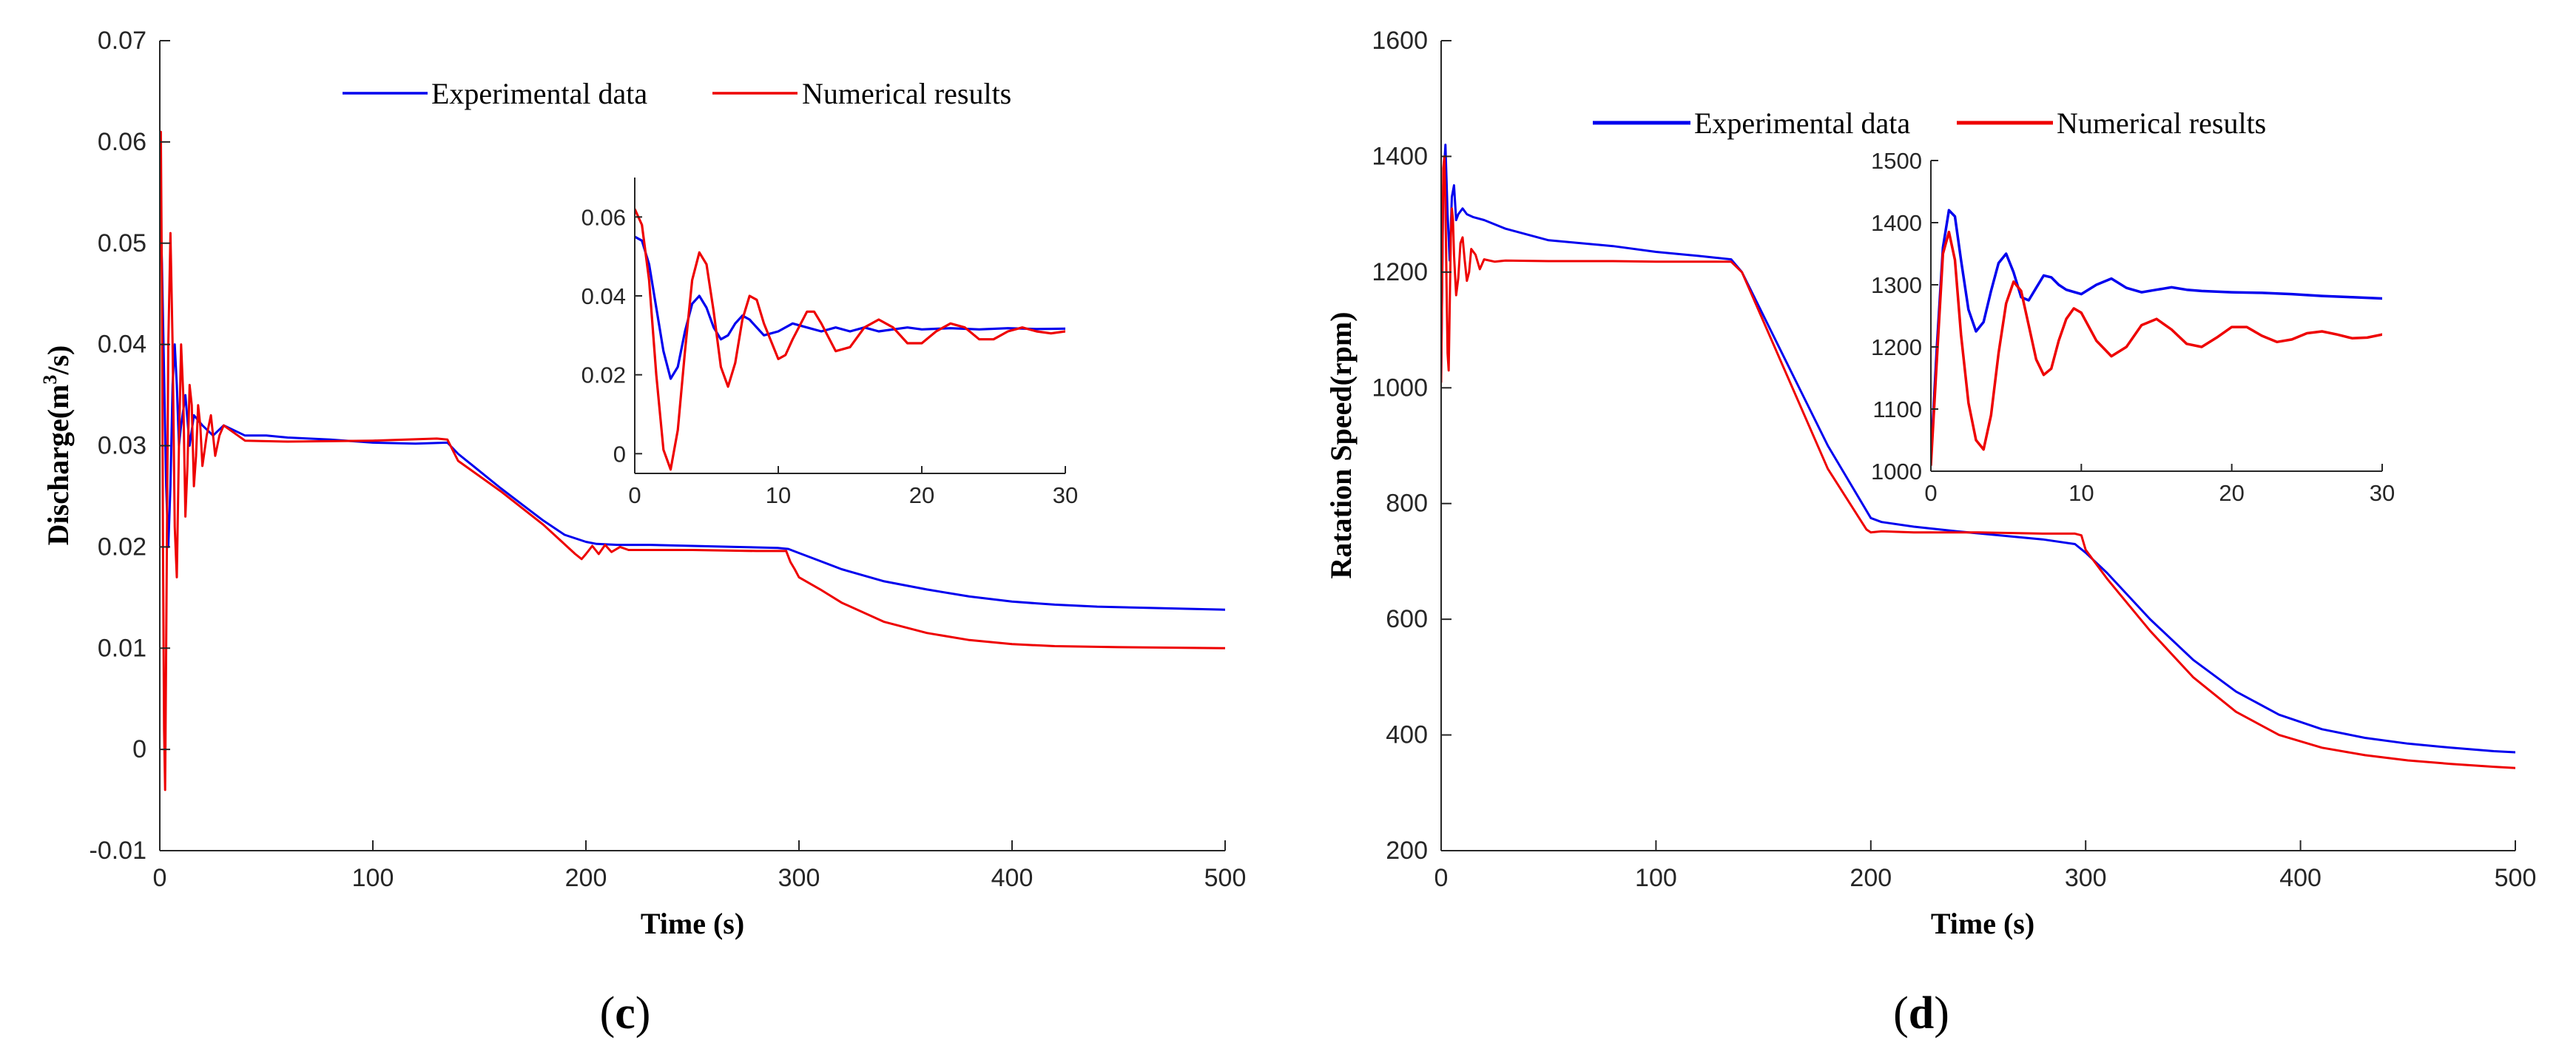 This screenshot has height=1060, width=2576. What do you see at coordinates (1897, 409) in the screenshot?
I see `chart-d-inset-y-tick-label: 1100` at bounding box center [1897, 409].